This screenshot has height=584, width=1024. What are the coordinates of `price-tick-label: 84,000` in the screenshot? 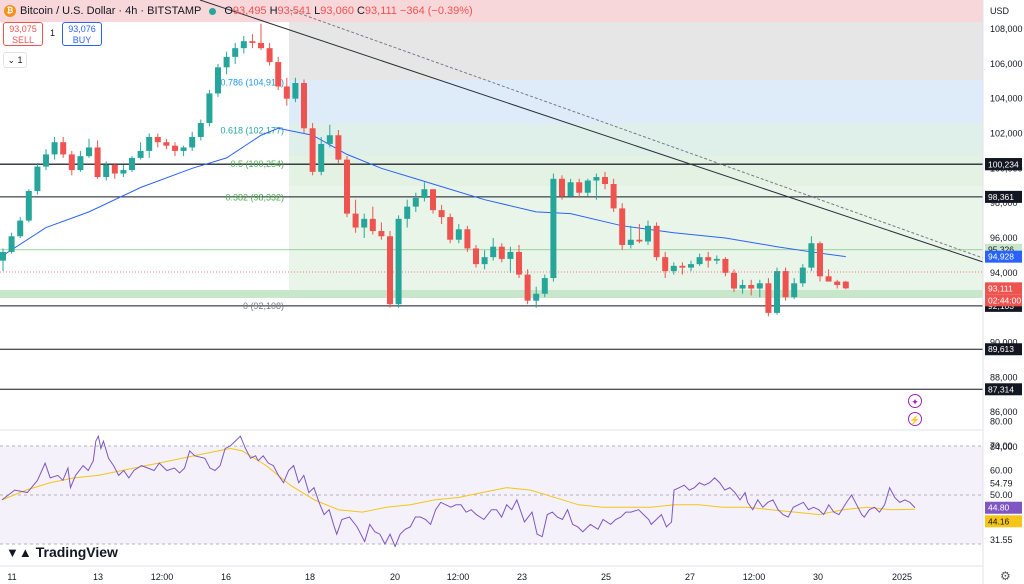 It's located at (1004, 447).